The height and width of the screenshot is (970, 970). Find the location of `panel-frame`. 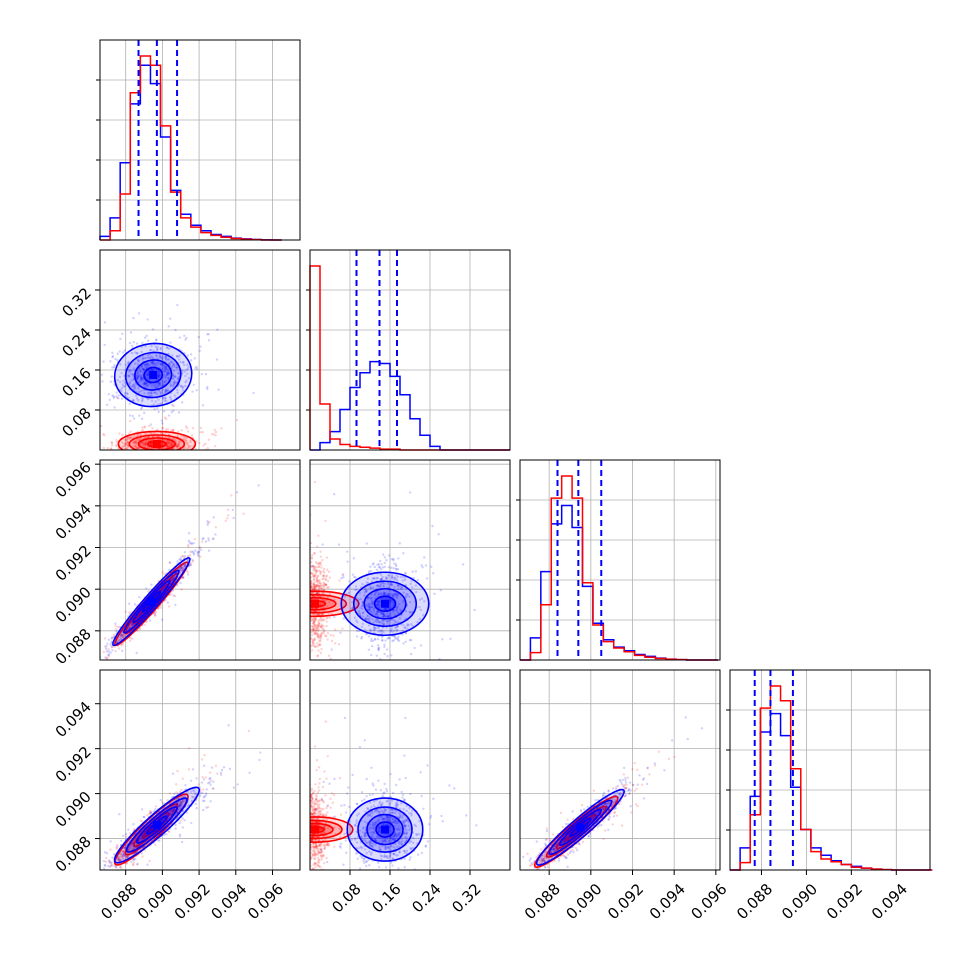

panel-frame is located at coordinates (200, 350).